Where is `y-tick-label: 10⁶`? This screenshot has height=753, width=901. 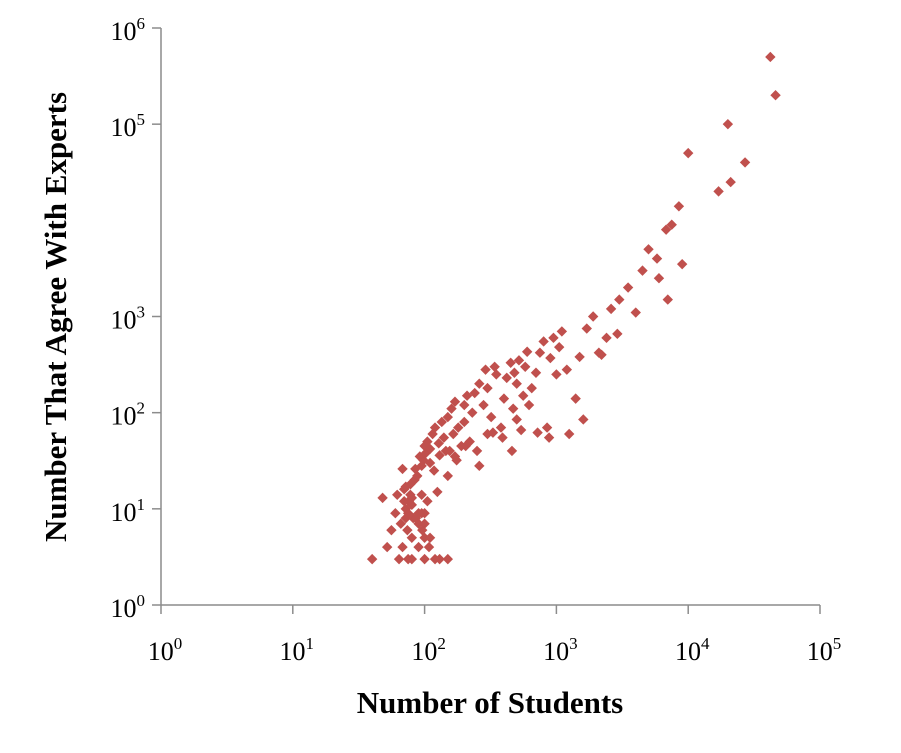
y-tick-label: 10⁶ is located at coordinates (128, 30).